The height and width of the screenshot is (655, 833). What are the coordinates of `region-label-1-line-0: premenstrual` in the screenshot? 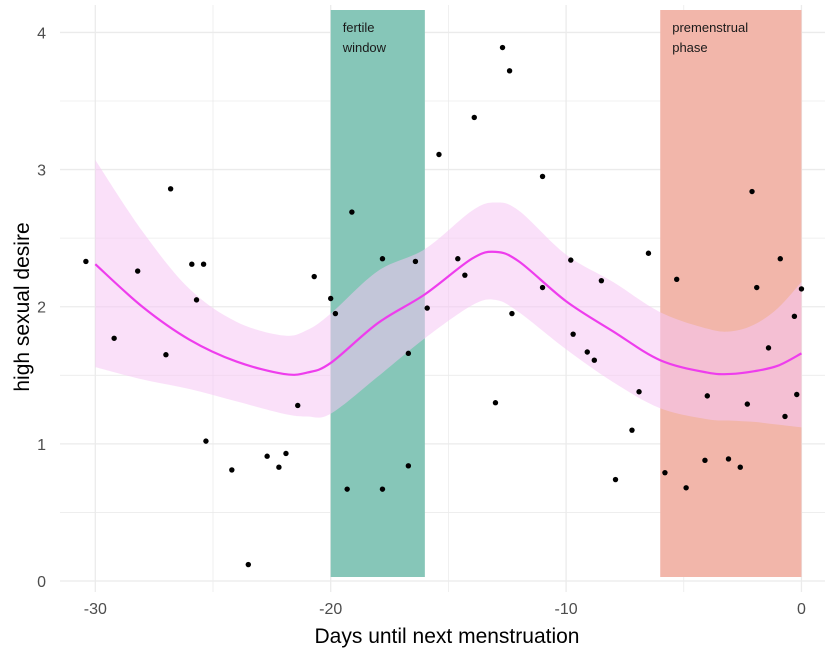 It's located at (710, 27).